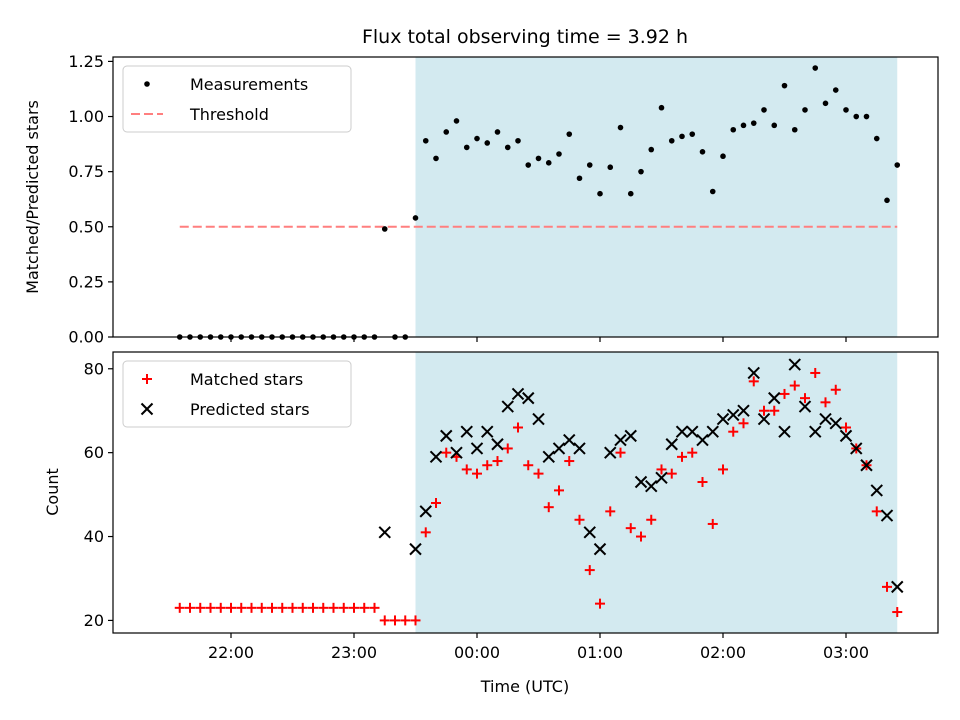  I want to click on y-tick-label: 1.00, so click(86, 116).